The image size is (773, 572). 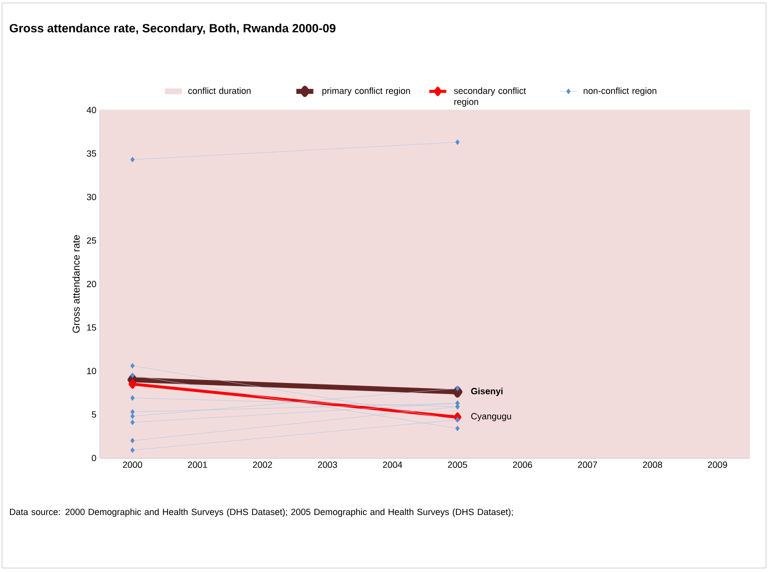 What do you see at coordinates (91, 197) in the screenshot?
I see `y-tick-label: 30` at bounding box center [91, 197].